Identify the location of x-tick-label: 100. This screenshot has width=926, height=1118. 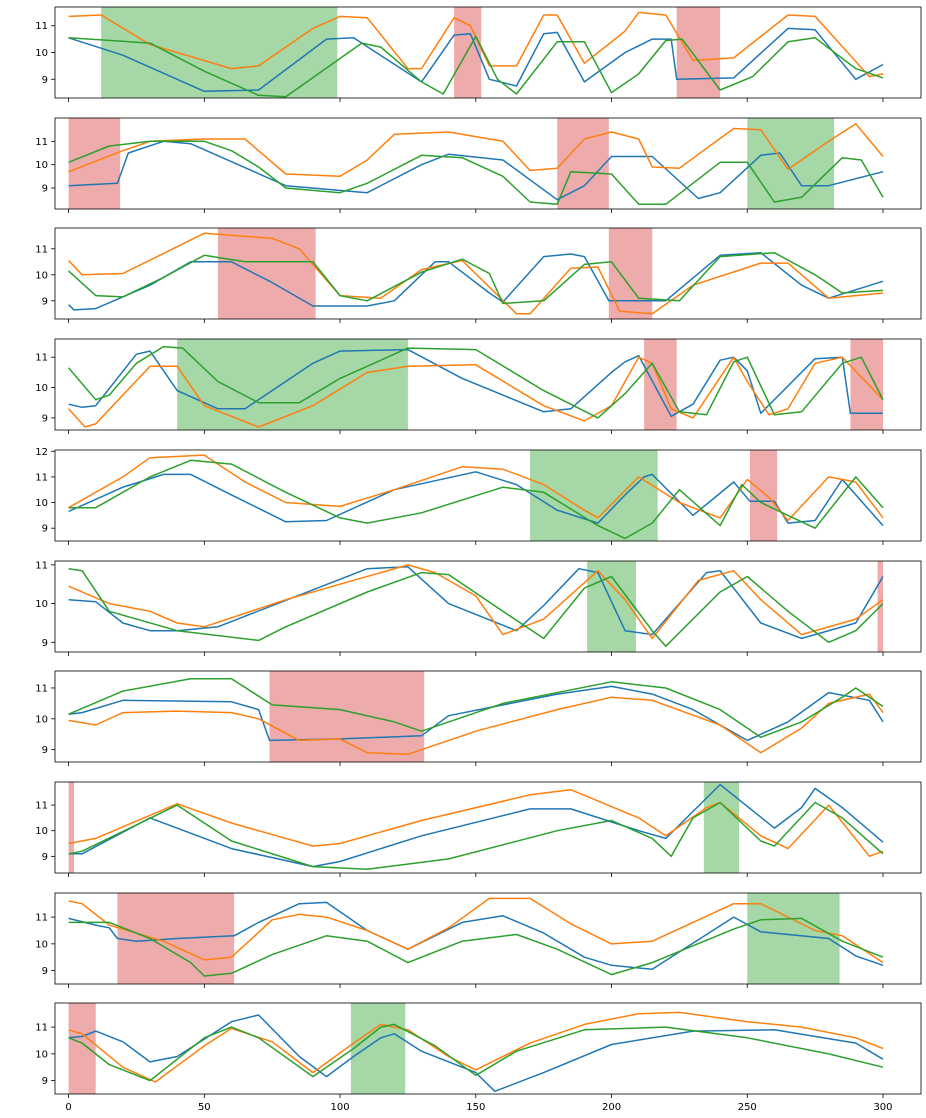
(340, 1107).